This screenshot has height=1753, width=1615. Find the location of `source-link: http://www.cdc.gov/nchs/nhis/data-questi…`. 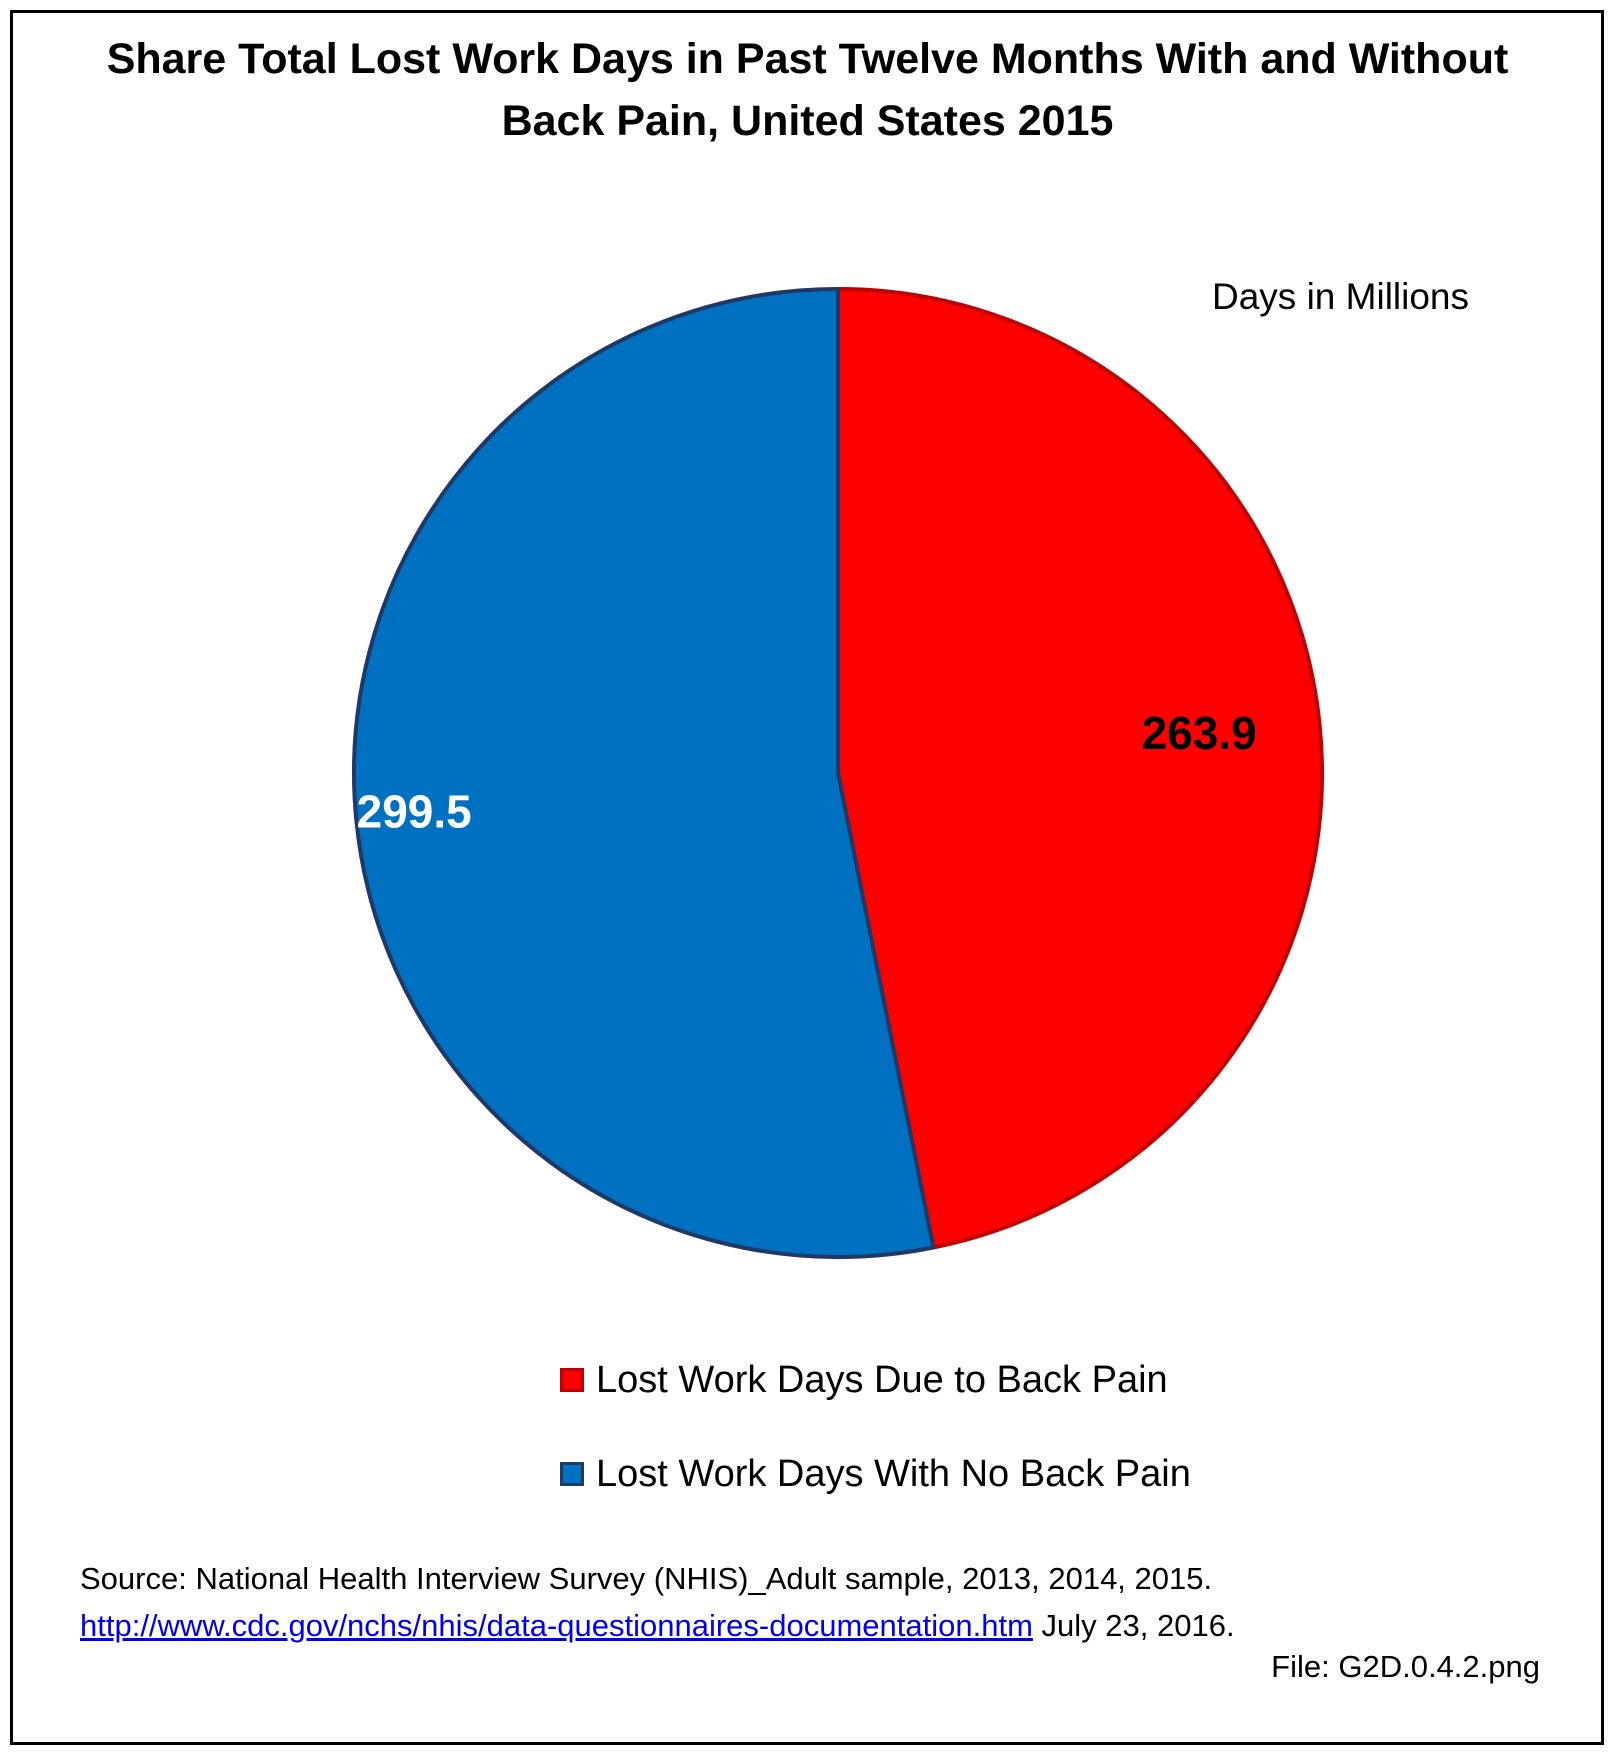

source-link: http://www.cdc.gov/nchs/nhis/data-questi… is located at coordinates (556, 1625).